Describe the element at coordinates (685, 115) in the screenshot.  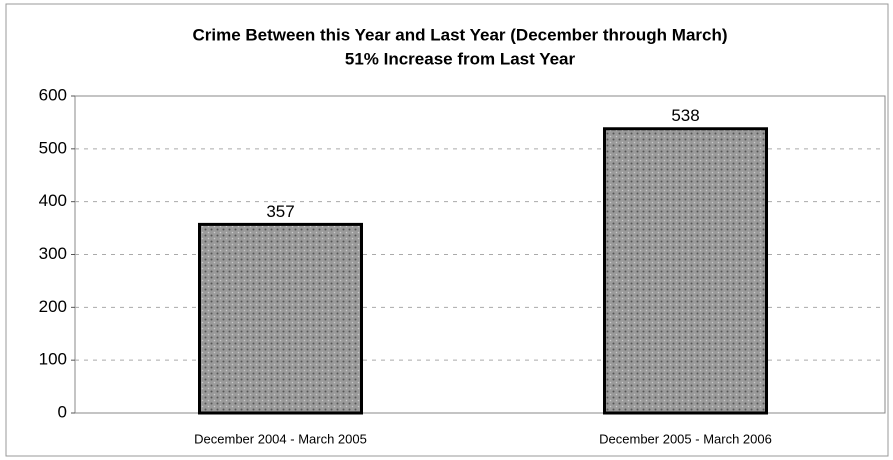
I see `data-label: 538` at that location.